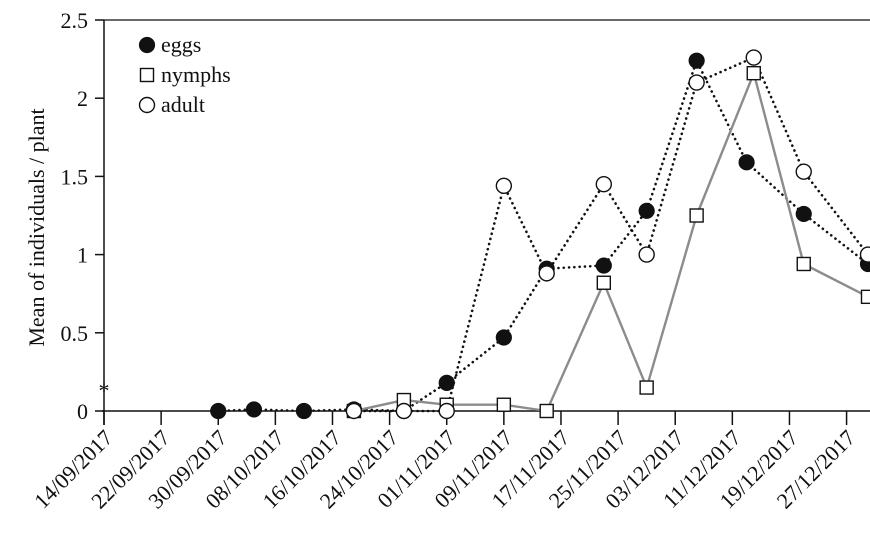  What do you see at coordinates (104, 390) in the screenshot?
I see `annotation-asterisk: *` at bounding box center [104, 390].